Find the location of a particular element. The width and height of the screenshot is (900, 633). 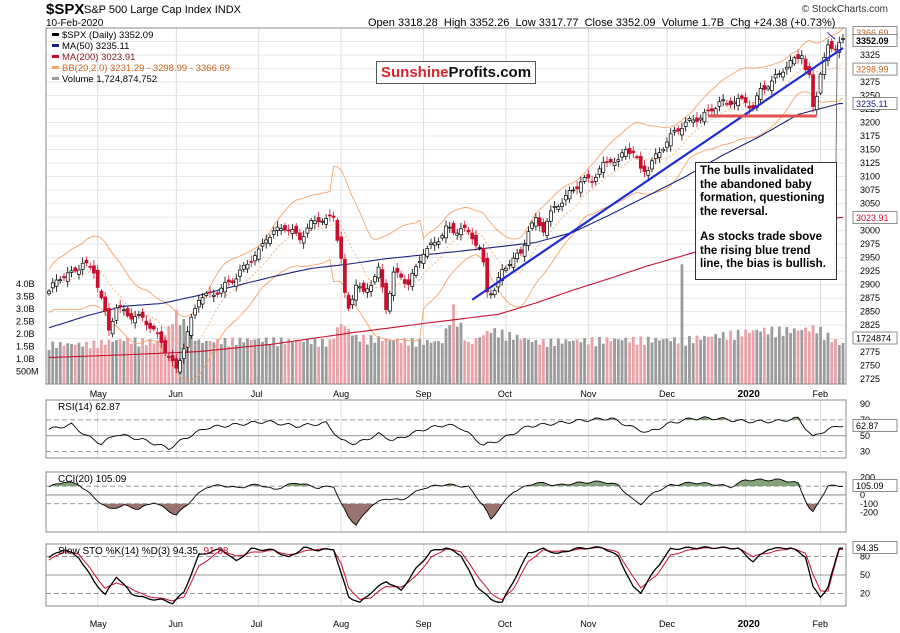

y-tick-label: 2950 is located at coordinates (870, 258).